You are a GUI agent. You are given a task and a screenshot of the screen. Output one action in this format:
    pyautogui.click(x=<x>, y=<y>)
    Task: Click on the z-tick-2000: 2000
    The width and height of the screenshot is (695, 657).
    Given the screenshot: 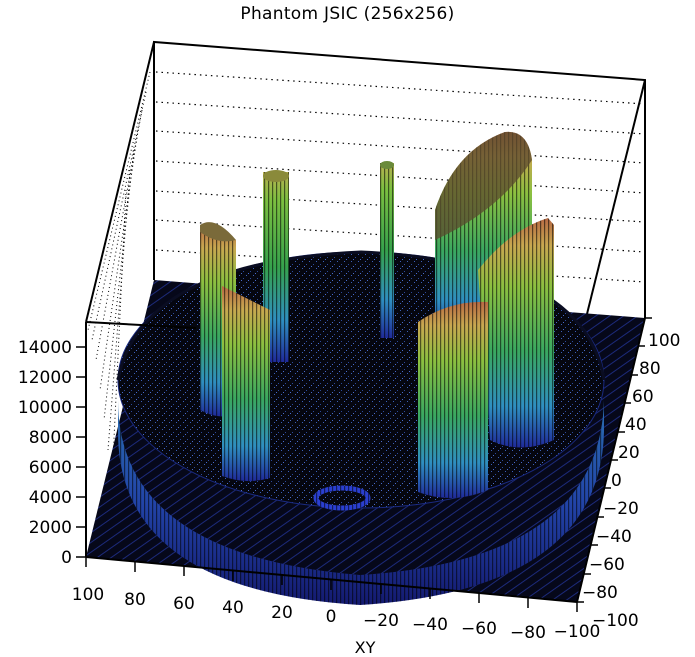 What is the action you would take?
    pyautogui.click(x=50, y=528)
    